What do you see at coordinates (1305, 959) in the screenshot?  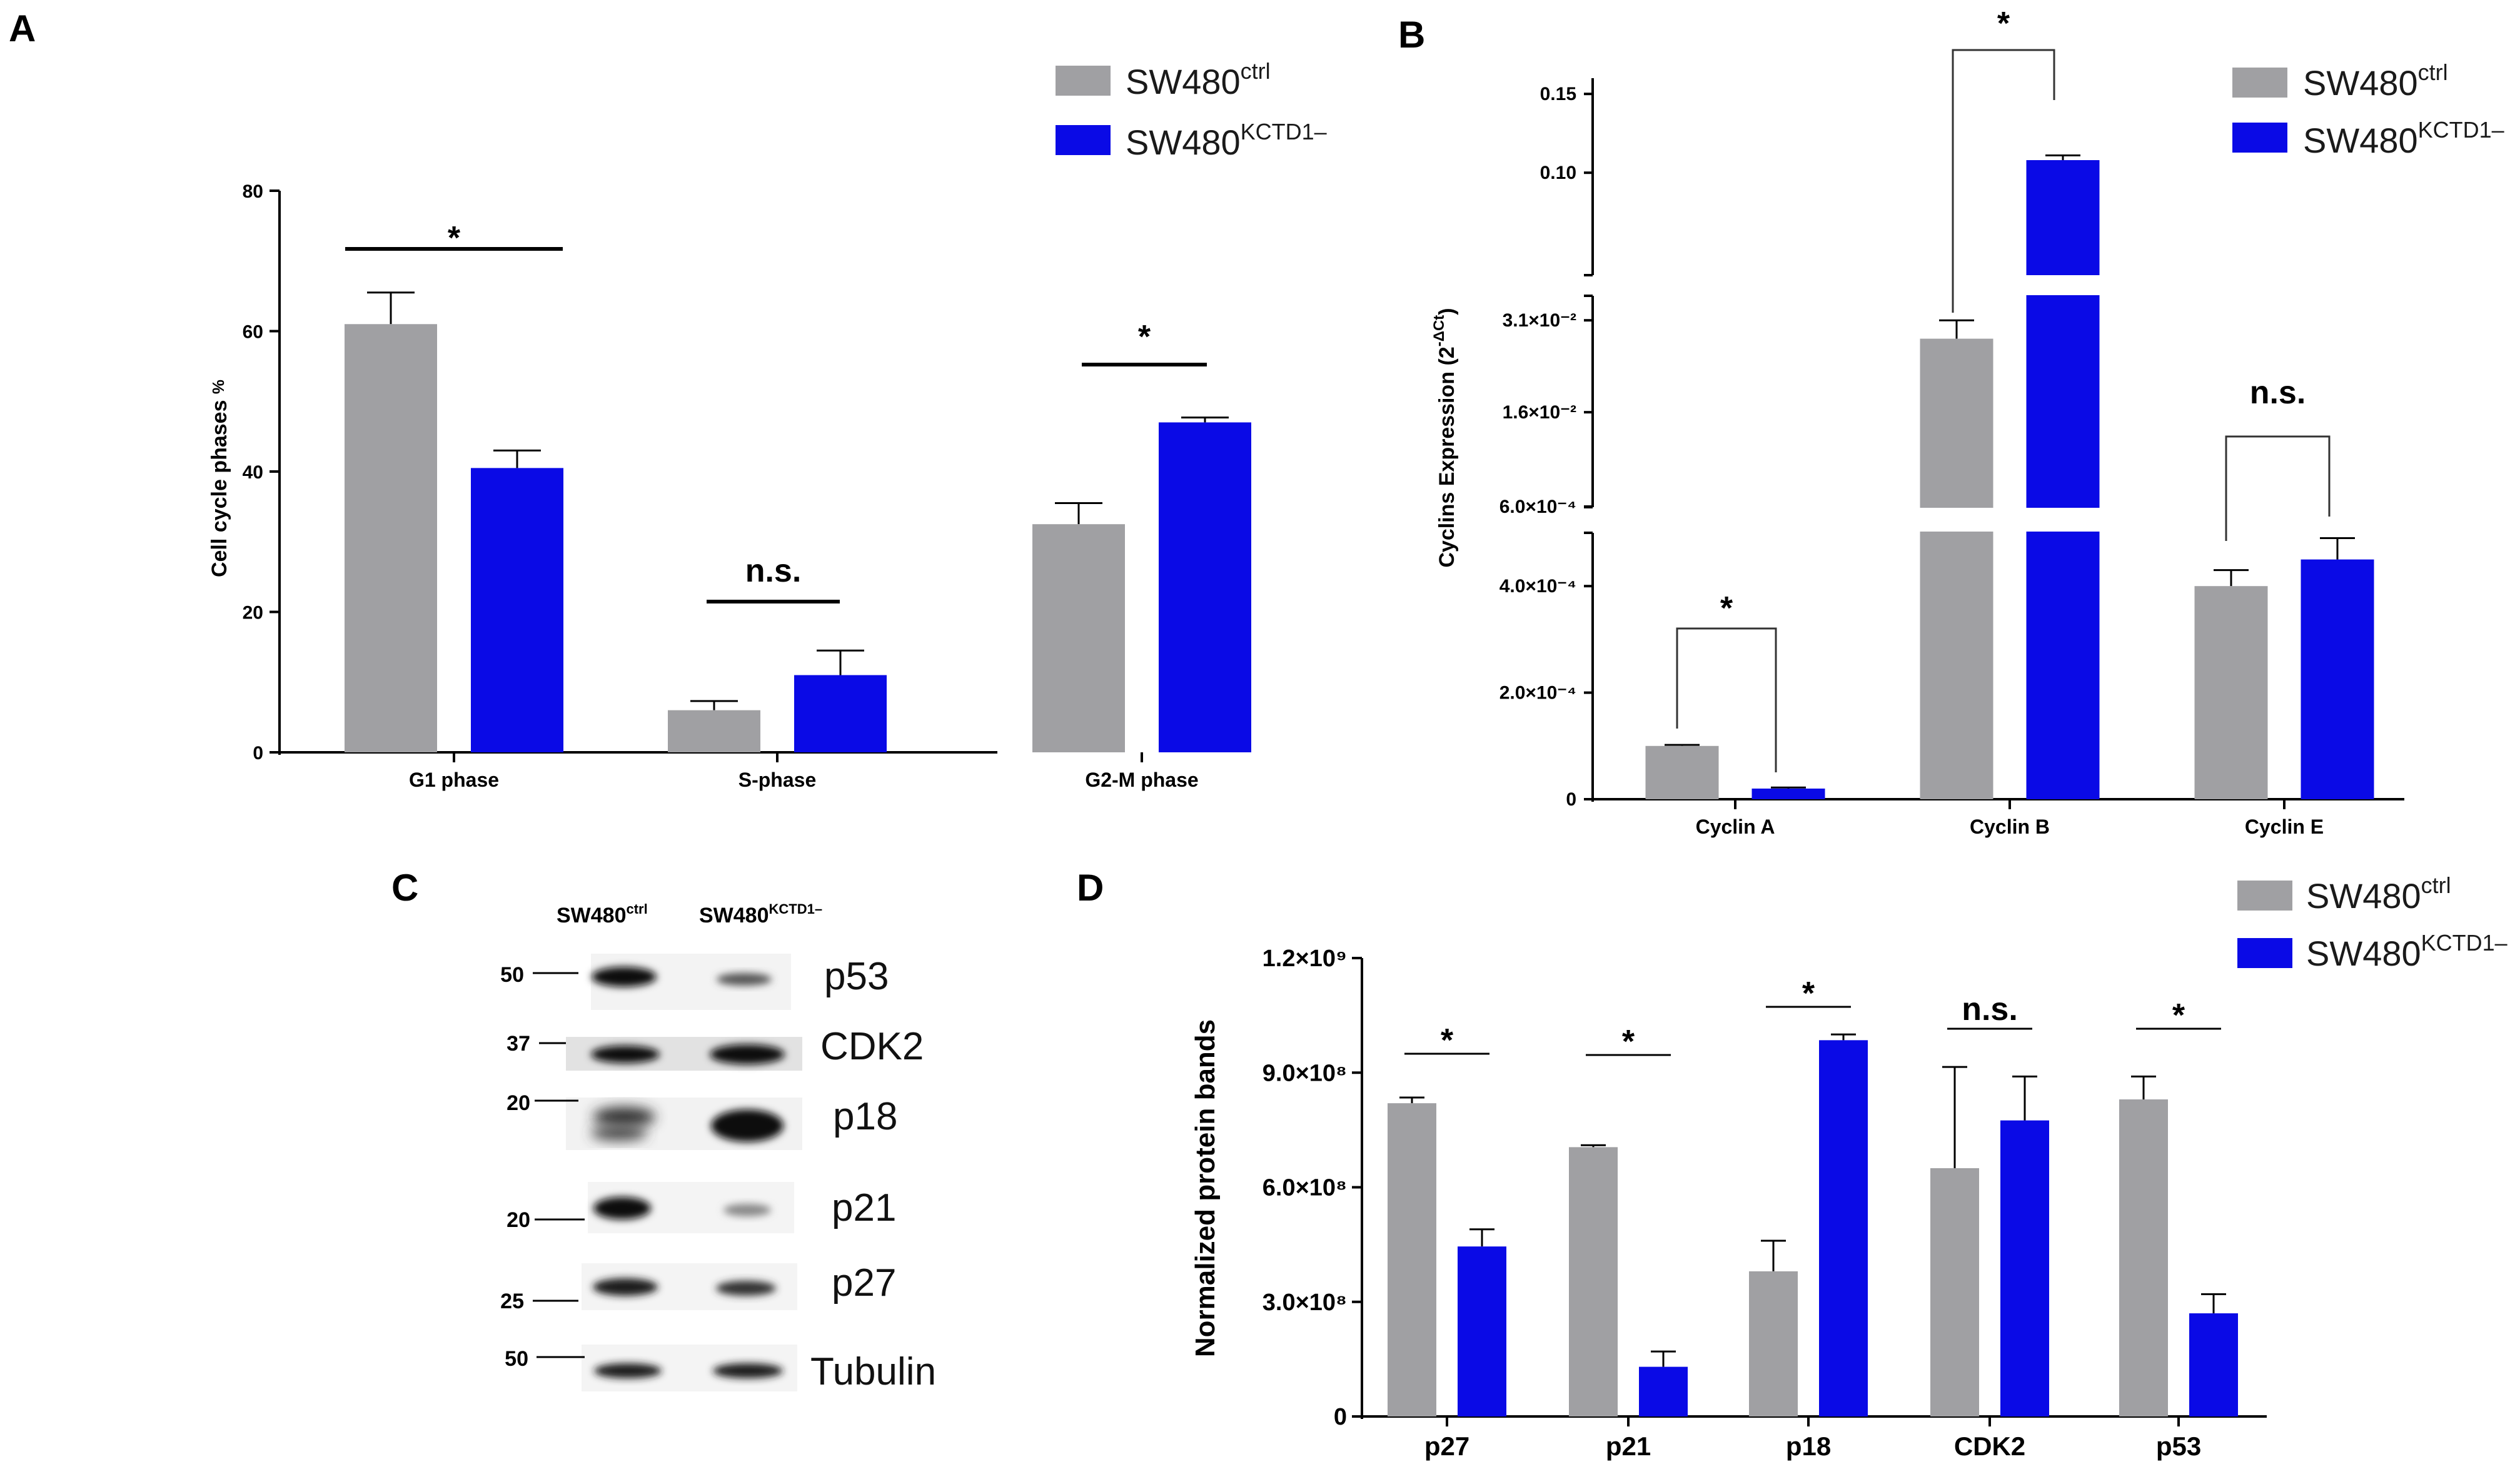 I see `y-tick-label: 1.2×10⁹` at bounding box center [1305, 959].